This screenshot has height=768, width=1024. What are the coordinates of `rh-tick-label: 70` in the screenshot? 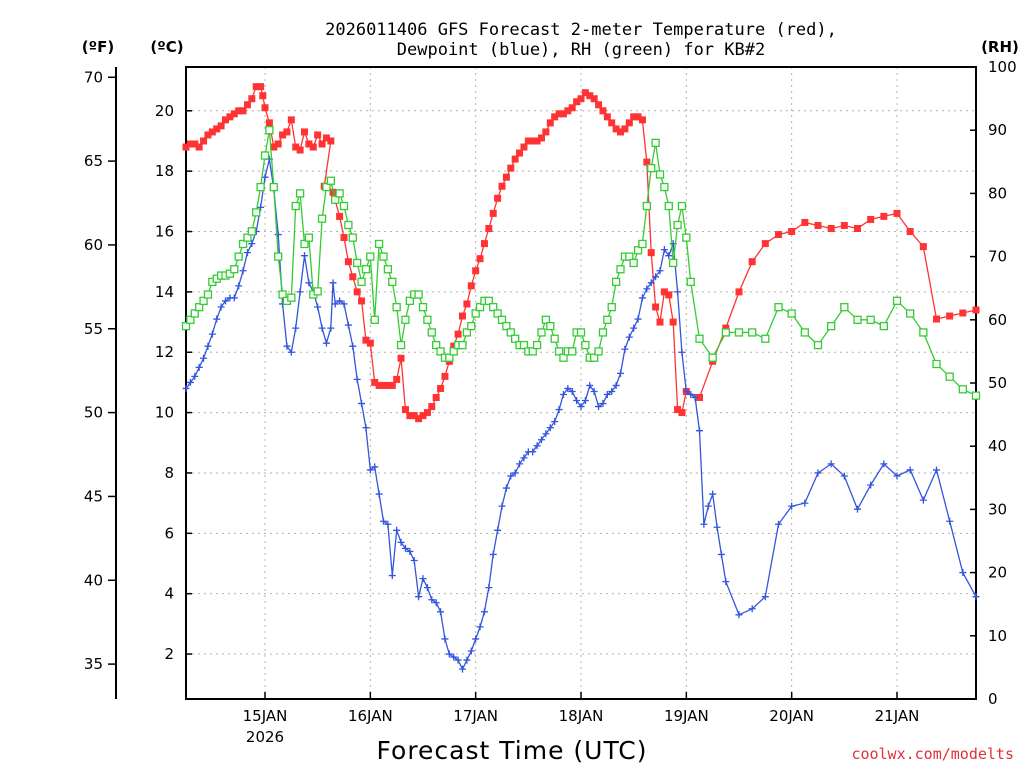 It's located at (997, 257).